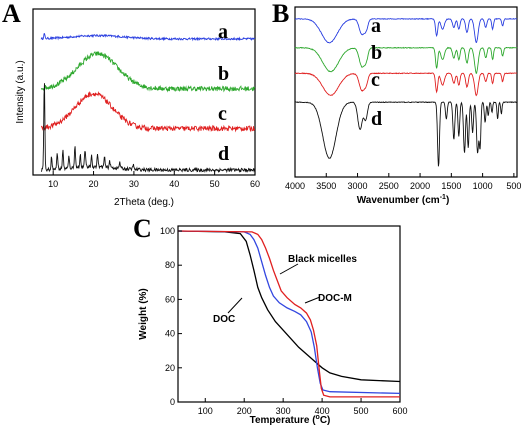 The width and height of the screenshot is (521, 429). I want to click on annotation-black-micelles: Black micelles, so click(322, 259).